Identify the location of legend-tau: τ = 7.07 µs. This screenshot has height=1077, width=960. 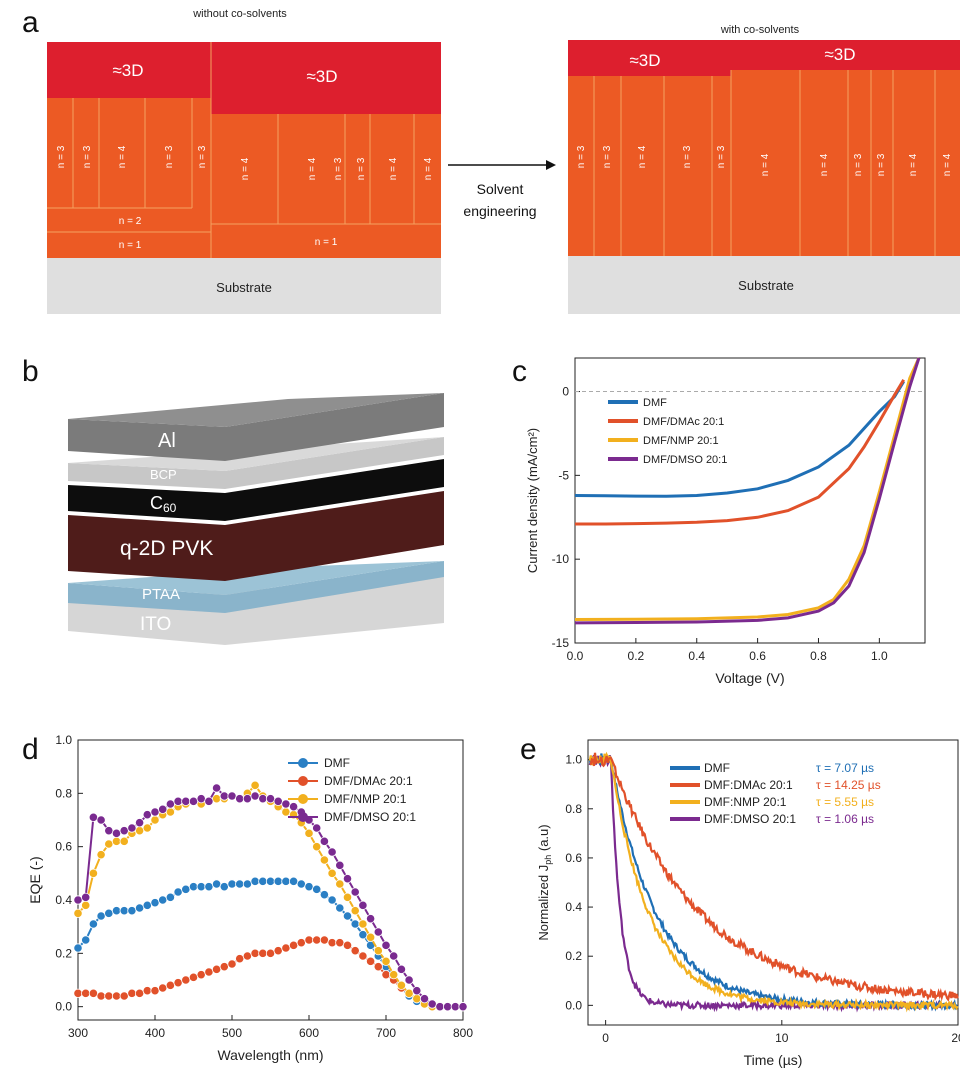
(845, 768).